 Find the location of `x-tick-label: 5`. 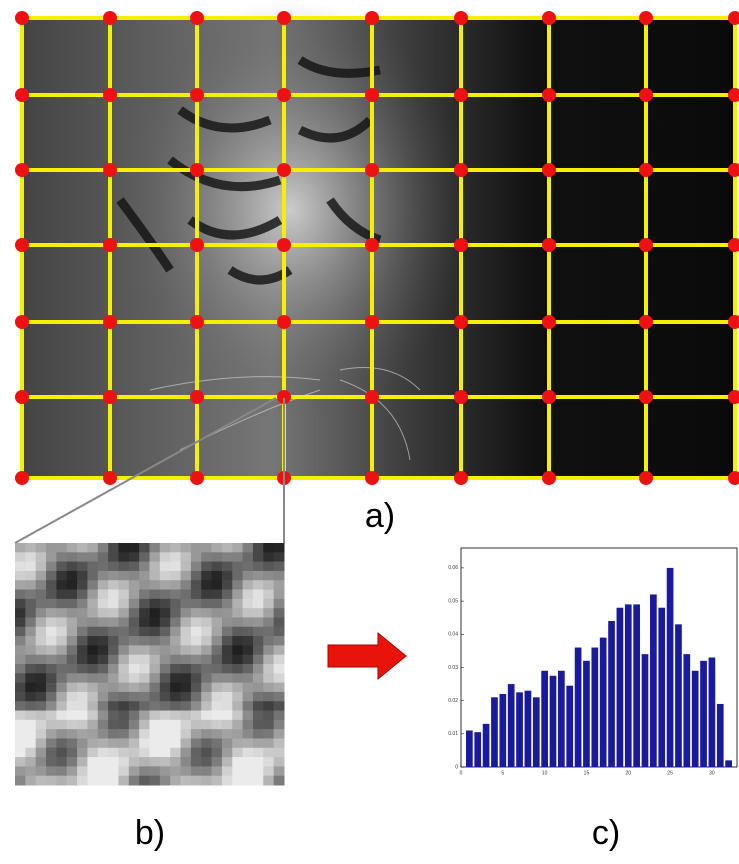

x-tick-label: 5 is located at coordinates (502, 773).